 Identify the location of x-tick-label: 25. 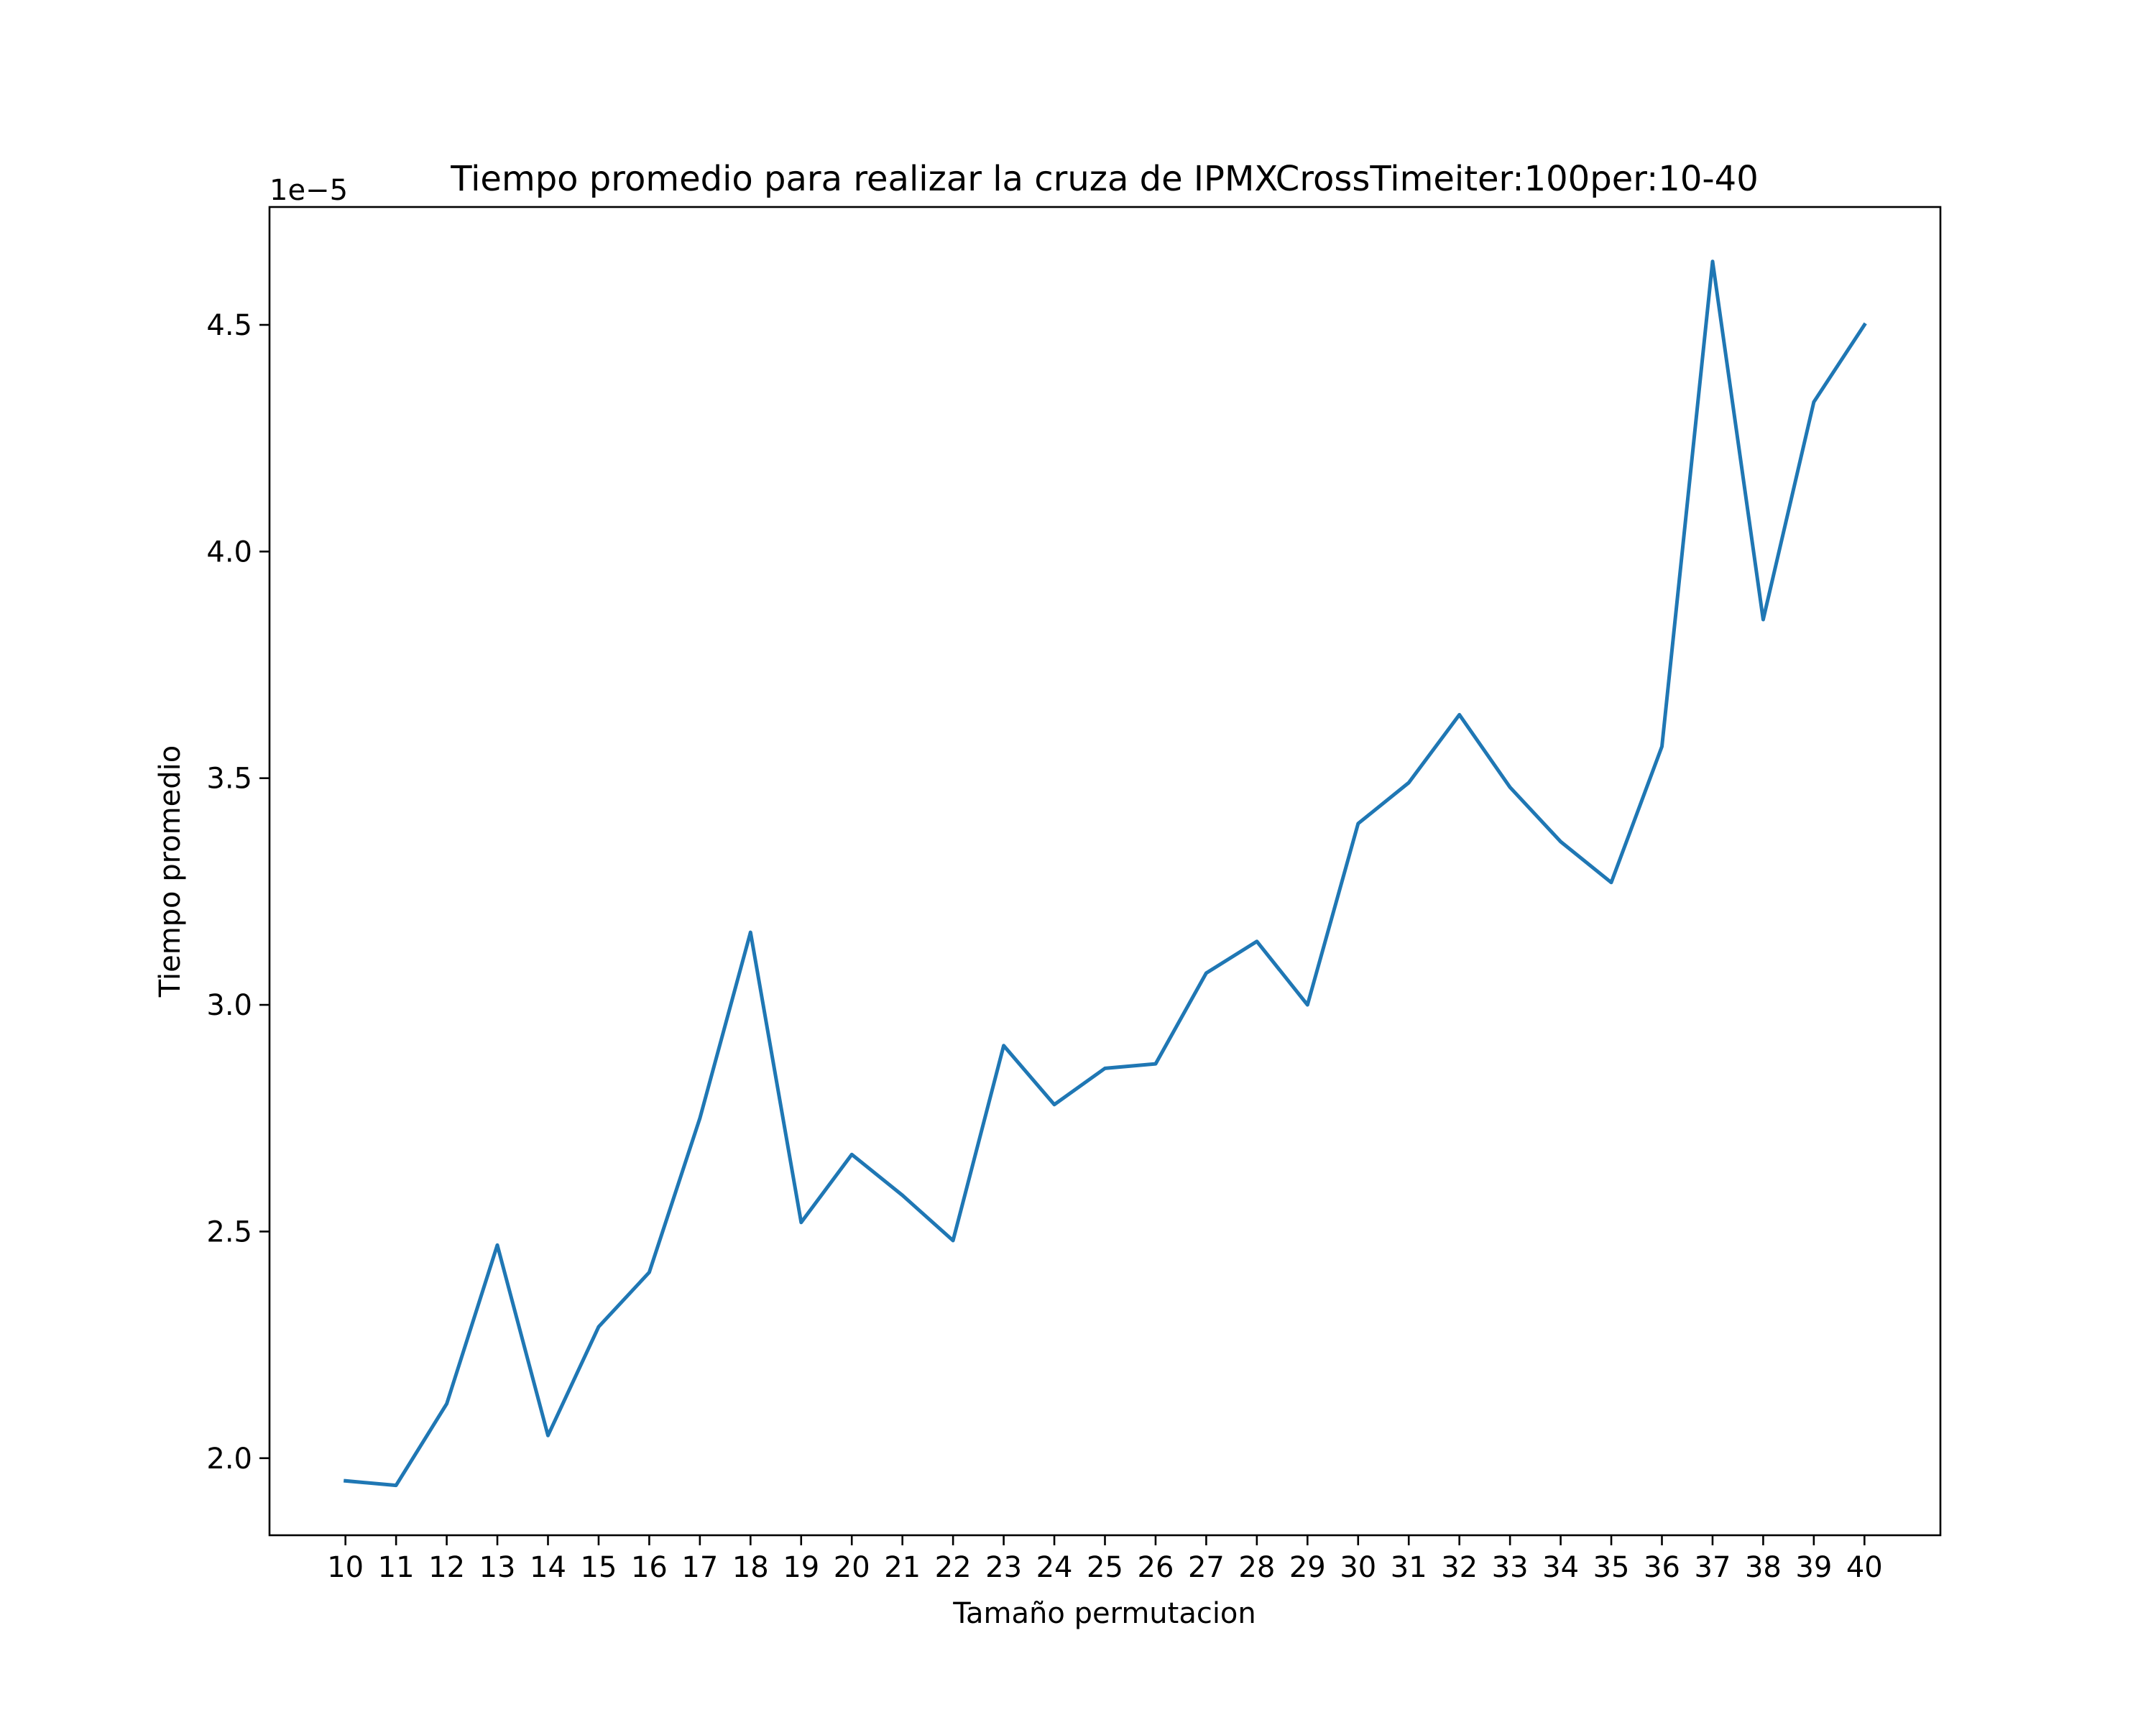
(1105, 1567).